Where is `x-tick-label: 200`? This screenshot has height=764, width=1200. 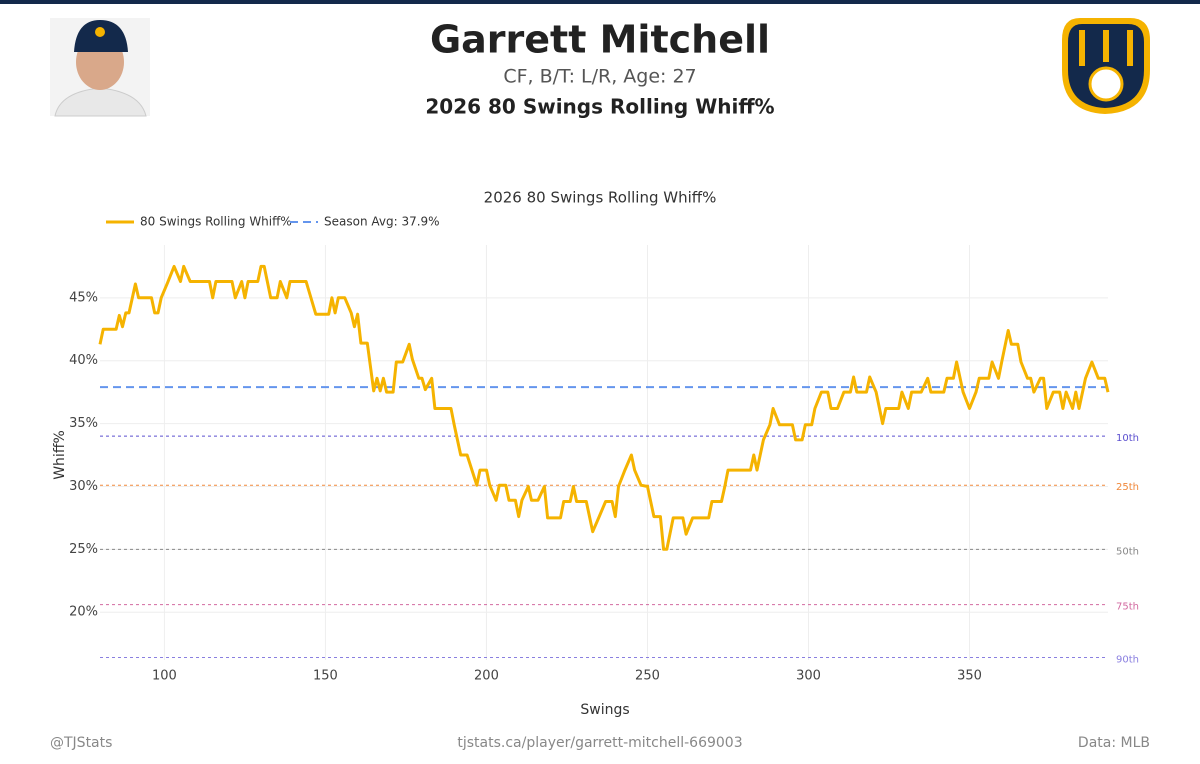 x-tick-label: 200 is located at coordinates (486, 676).